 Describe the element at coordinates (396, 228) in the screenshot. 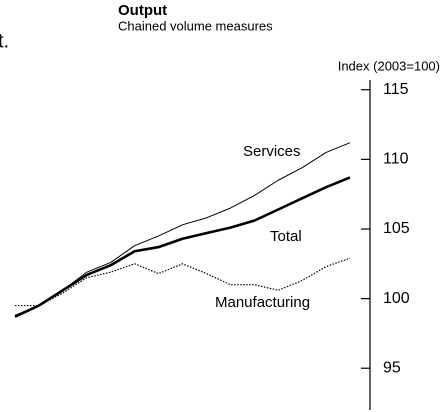

I see `y-tick-label: 105` at that location.